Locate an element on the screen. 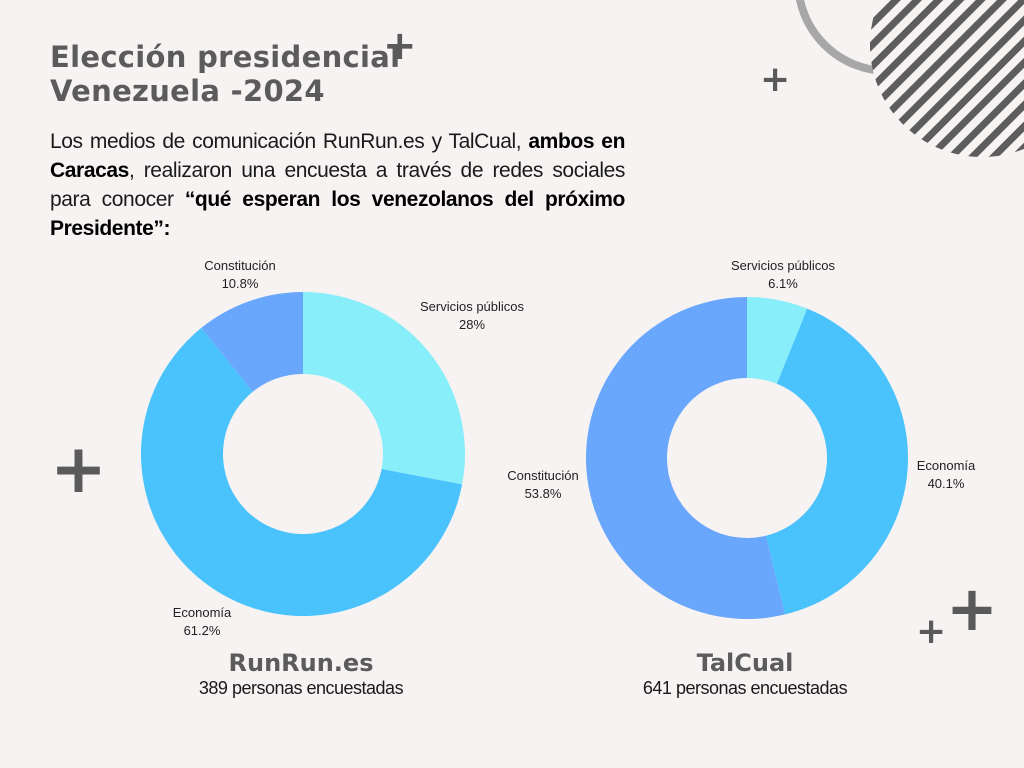 This screenshot has height=768, width=1024. runrun-label-constitucion: Constitución 10.8% is located at coordinates (240, 275).